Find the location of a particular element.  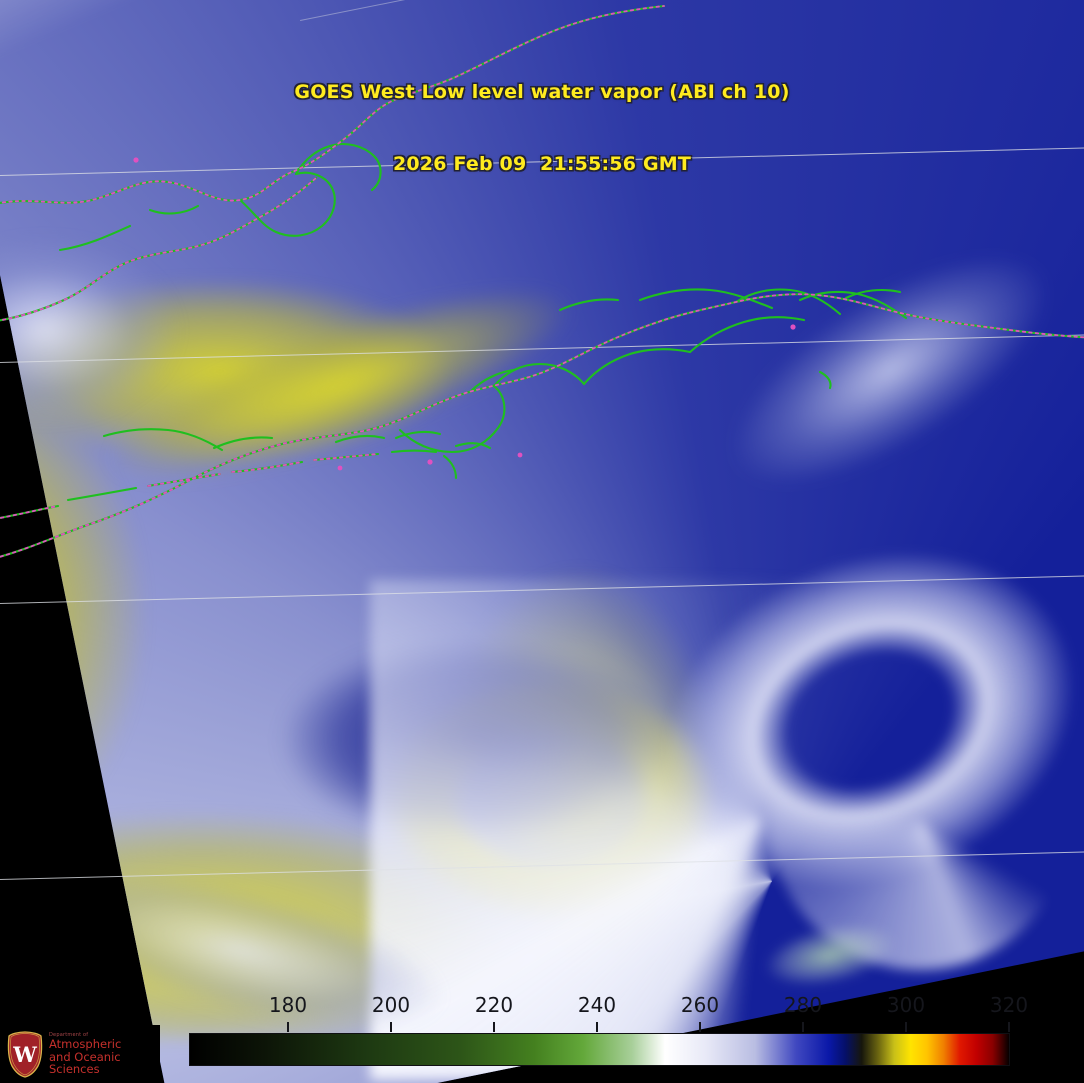

colorbar is located at coordinates (599, 1049).